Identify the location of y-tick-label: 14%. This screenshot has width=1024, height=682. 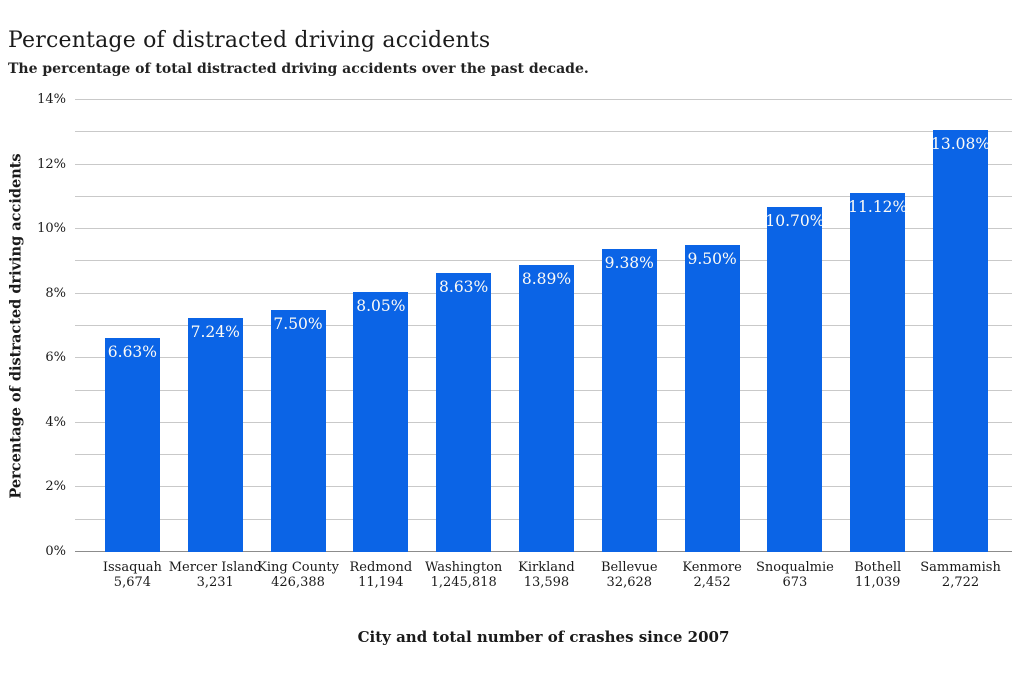
(51, 99).